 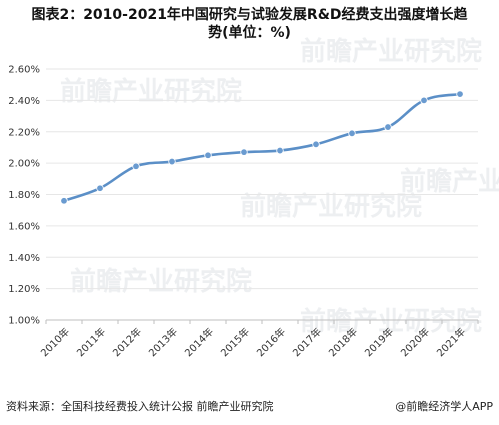 What do you see at coordinates (140, 406) in the screenshot?
I see `source-note: 资料来源：全国科技经费投入统计公报 前瞻产业研究院` at bounding box center [140, 406].